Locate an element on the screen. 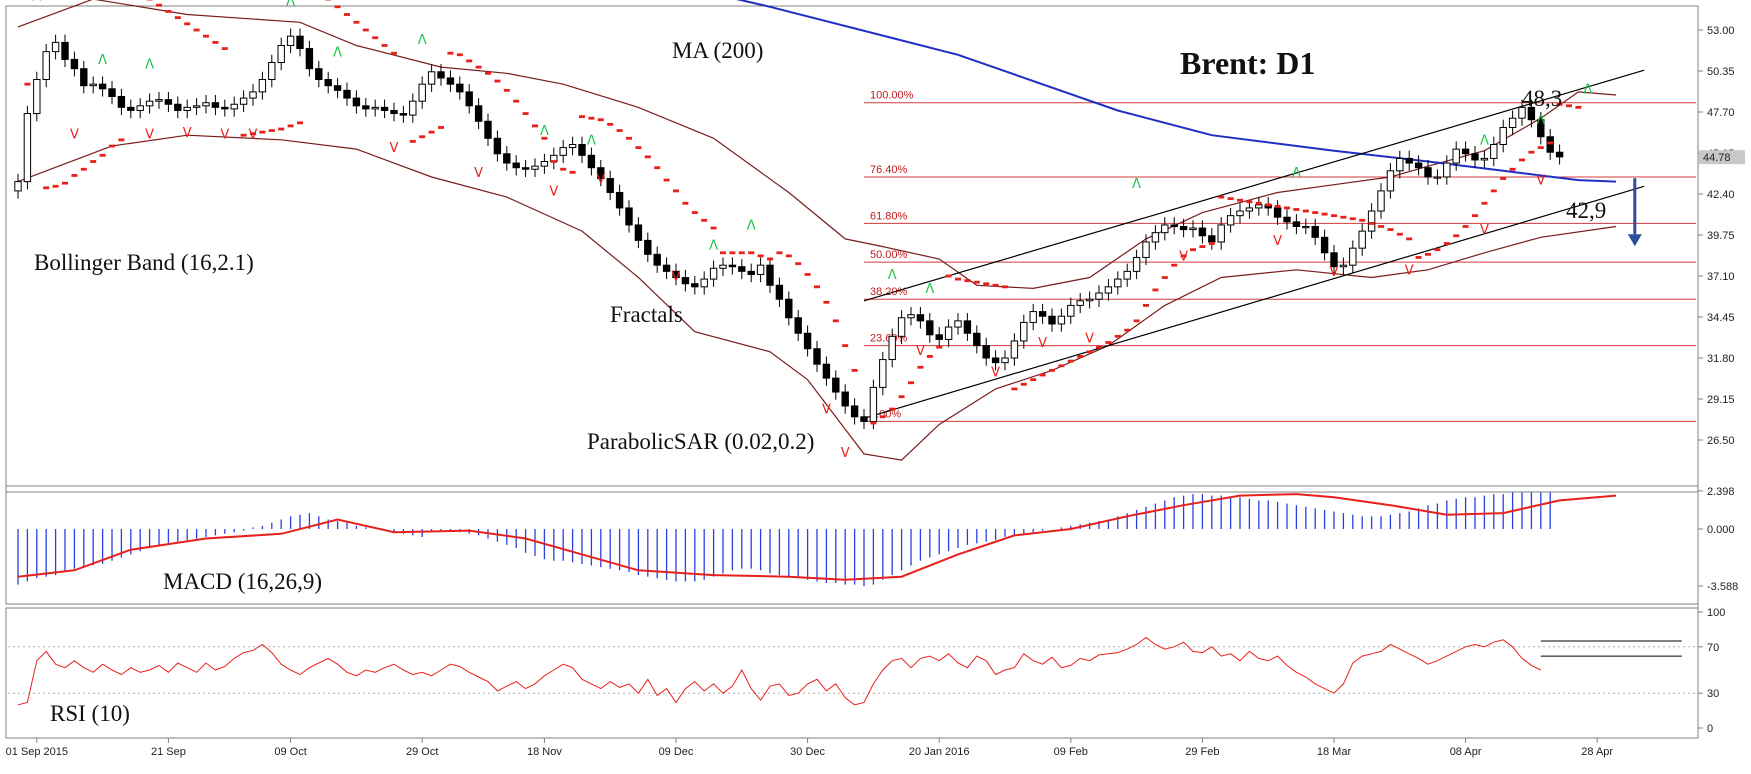  x-tick-label: 20 Jan 2016 is located at coordinates (939, 752).